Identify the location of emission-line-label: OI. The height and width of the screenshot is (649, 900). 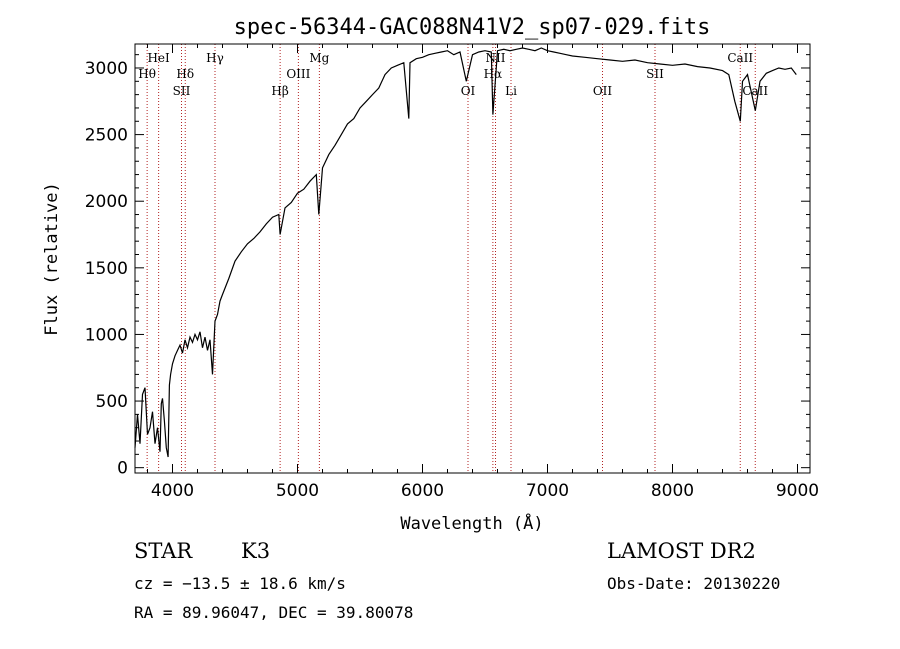
(468, 91).